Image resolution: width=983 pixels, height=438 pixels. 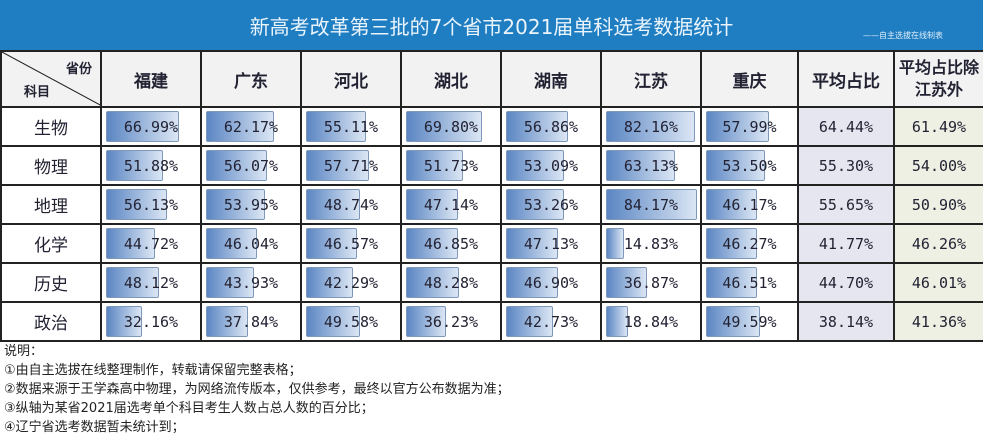 What do you see at coordinates (94, 427) in the screenshot?
I see `note-line: ④辽宁省选考数据暂未统计到；` at bounding box center [94, 427].